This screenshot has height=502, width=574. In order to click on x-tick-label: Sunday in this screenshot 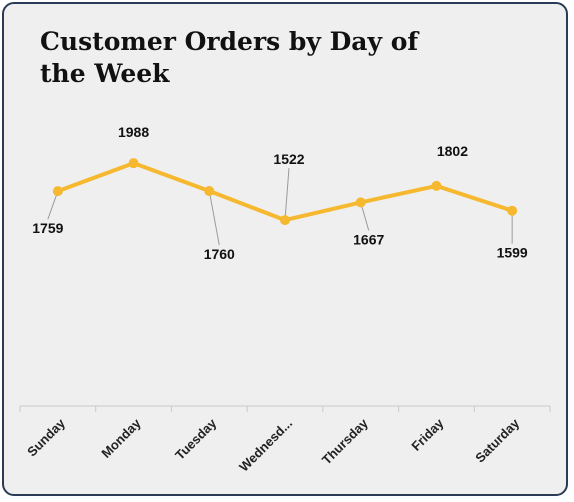, I will do `click(46, 437)`.